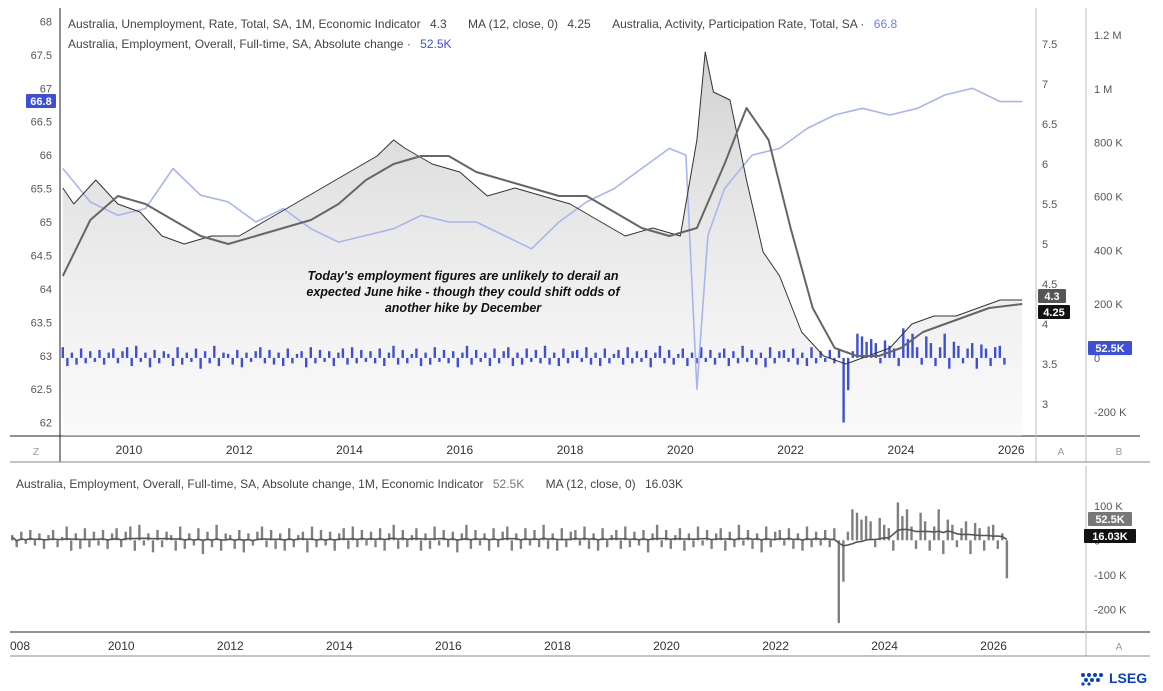 The height and width of the screenshot is (691, 1163). Describe the element at coordinates (590, 484) in the screenshot. I see `legend-lower-ma-label: MA (12, close, 0)` at that location.